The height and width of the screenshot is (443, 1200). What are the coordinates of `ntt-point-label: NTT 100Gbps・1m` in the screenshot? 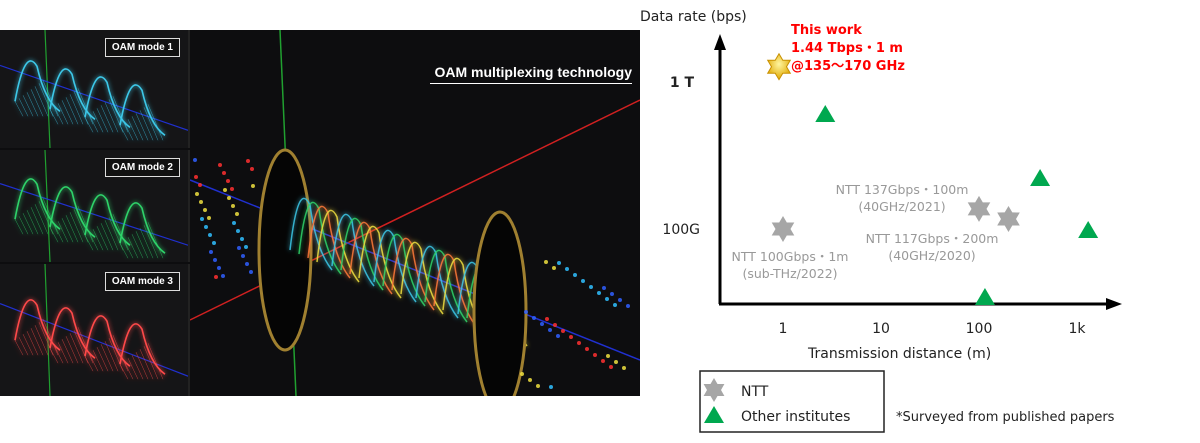 It's located at (790, 256).